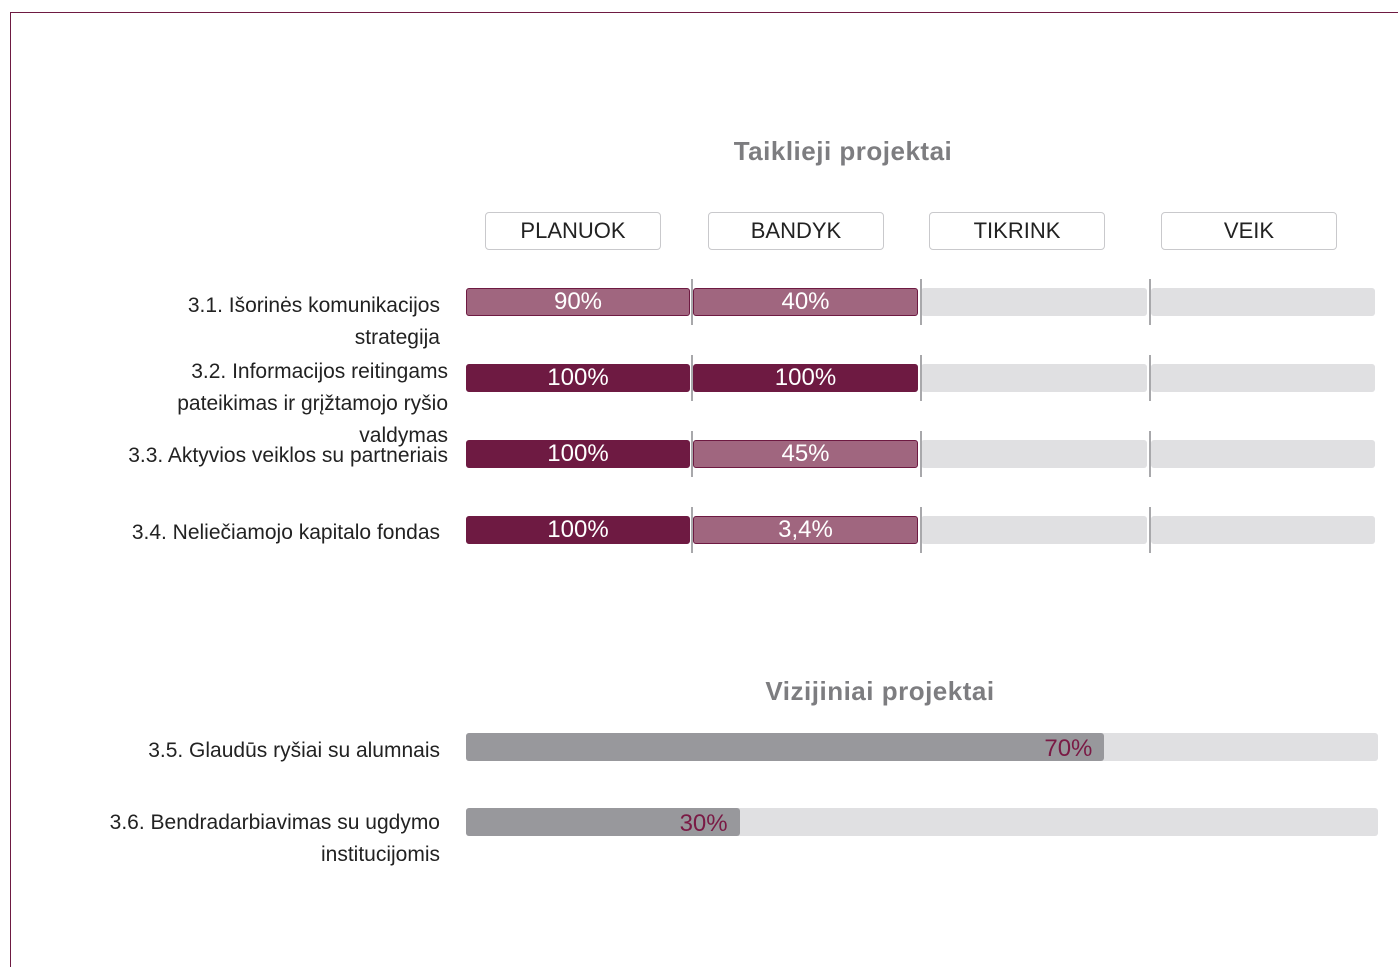 The image size is (1398, 967). I want to click on value-label: 70%, so click(1068, 748).